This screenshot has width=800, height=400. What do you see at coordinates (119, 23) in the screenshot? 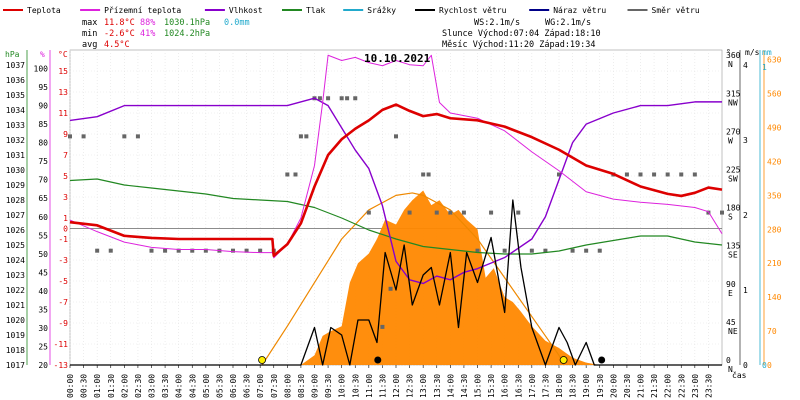
I see `stat-max-temp: 11.8°C` at bounding box center [119, 23].